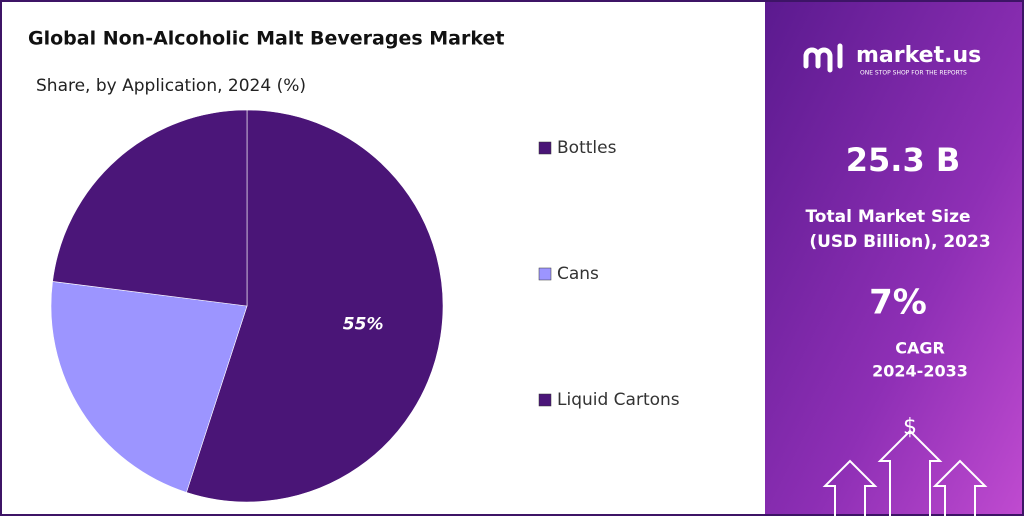 This screenshot has height=516, width=1024. I want to click on tagline: ONE STOP SHOP FOR THE REPORTS, so click(913, 73).